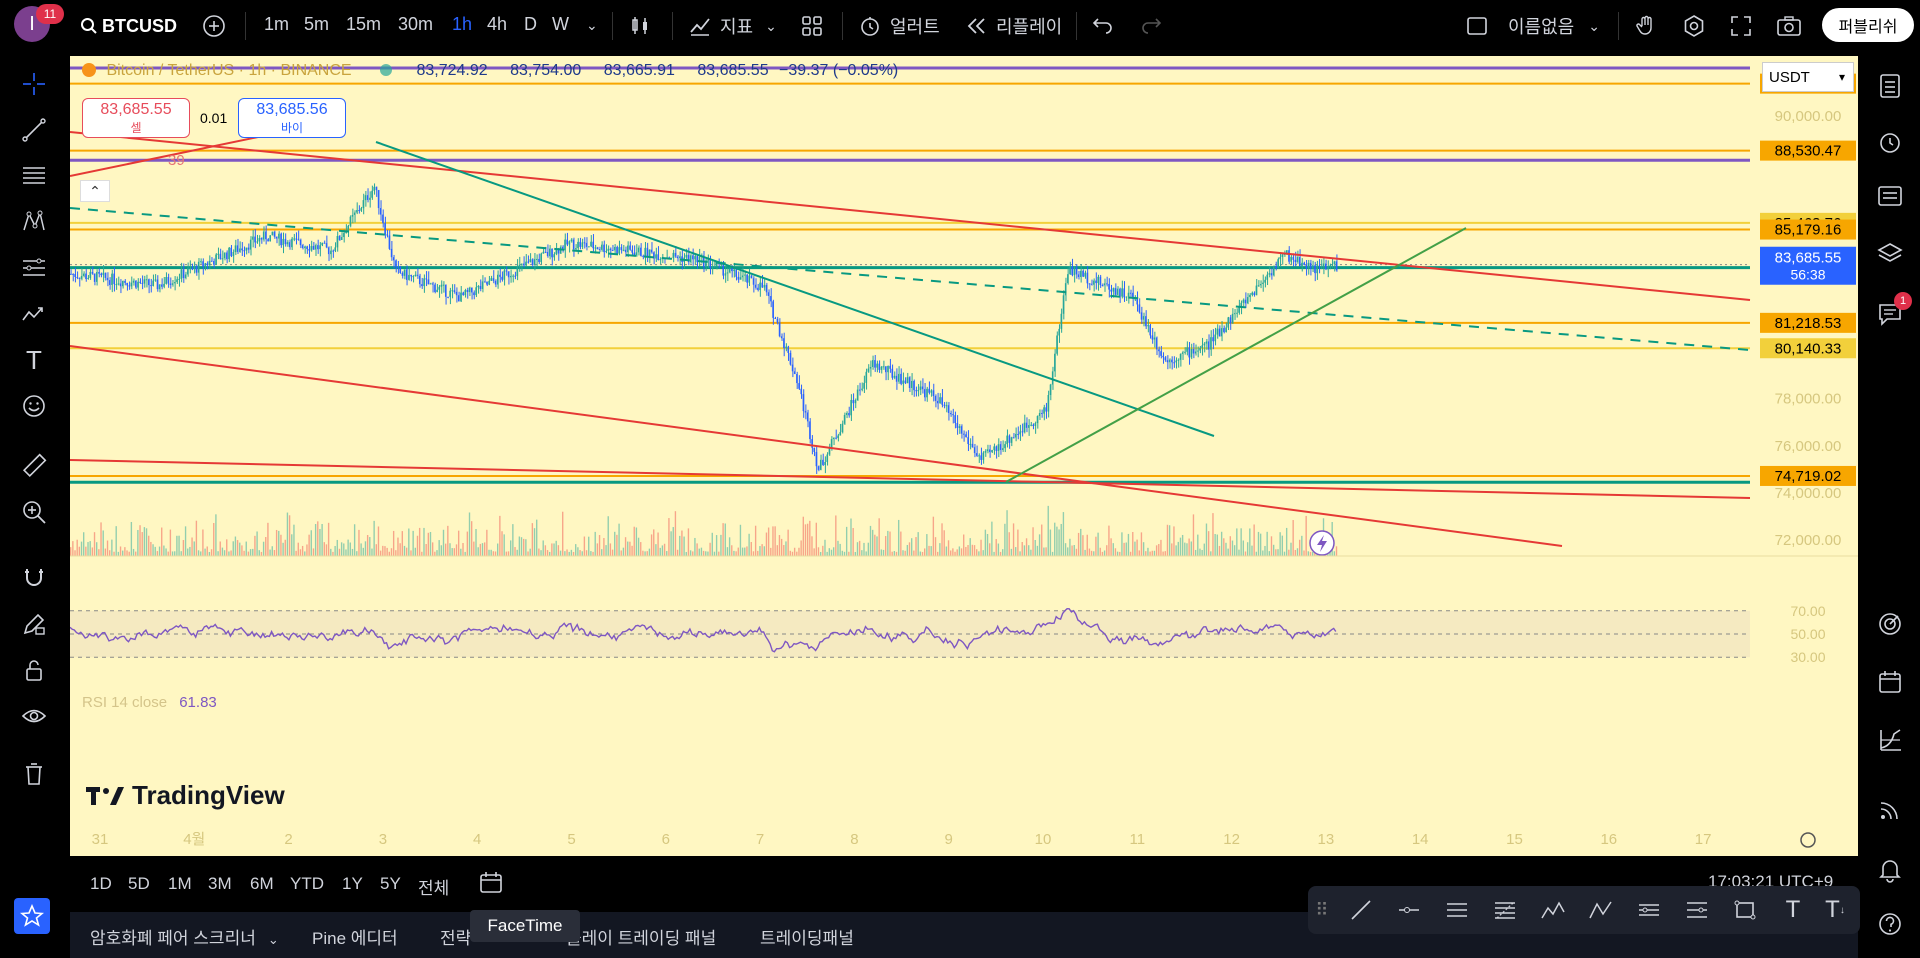  Describe the element at coordinates (1409, 910) in the screenshot. I see `horizontal-ray-icon` at that location.